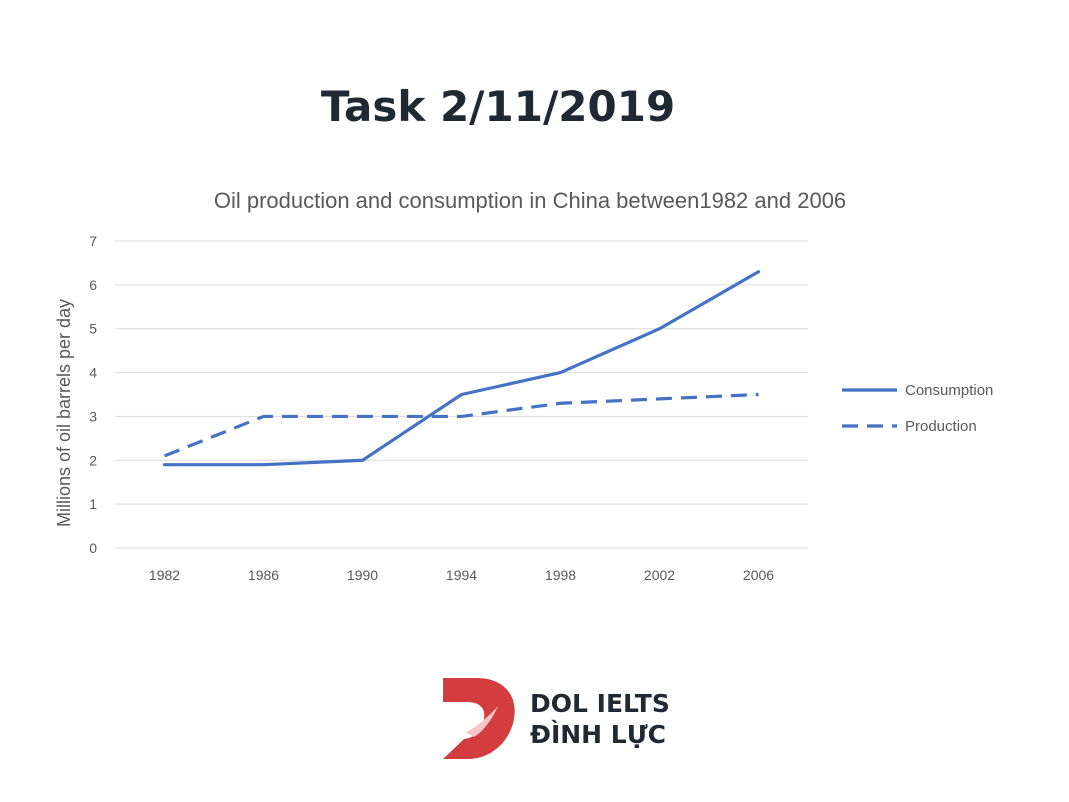 Image resolution: width=1069 pixels, height=802 pixels. I want to click on legend-label-production: Production, so click(941, 426).